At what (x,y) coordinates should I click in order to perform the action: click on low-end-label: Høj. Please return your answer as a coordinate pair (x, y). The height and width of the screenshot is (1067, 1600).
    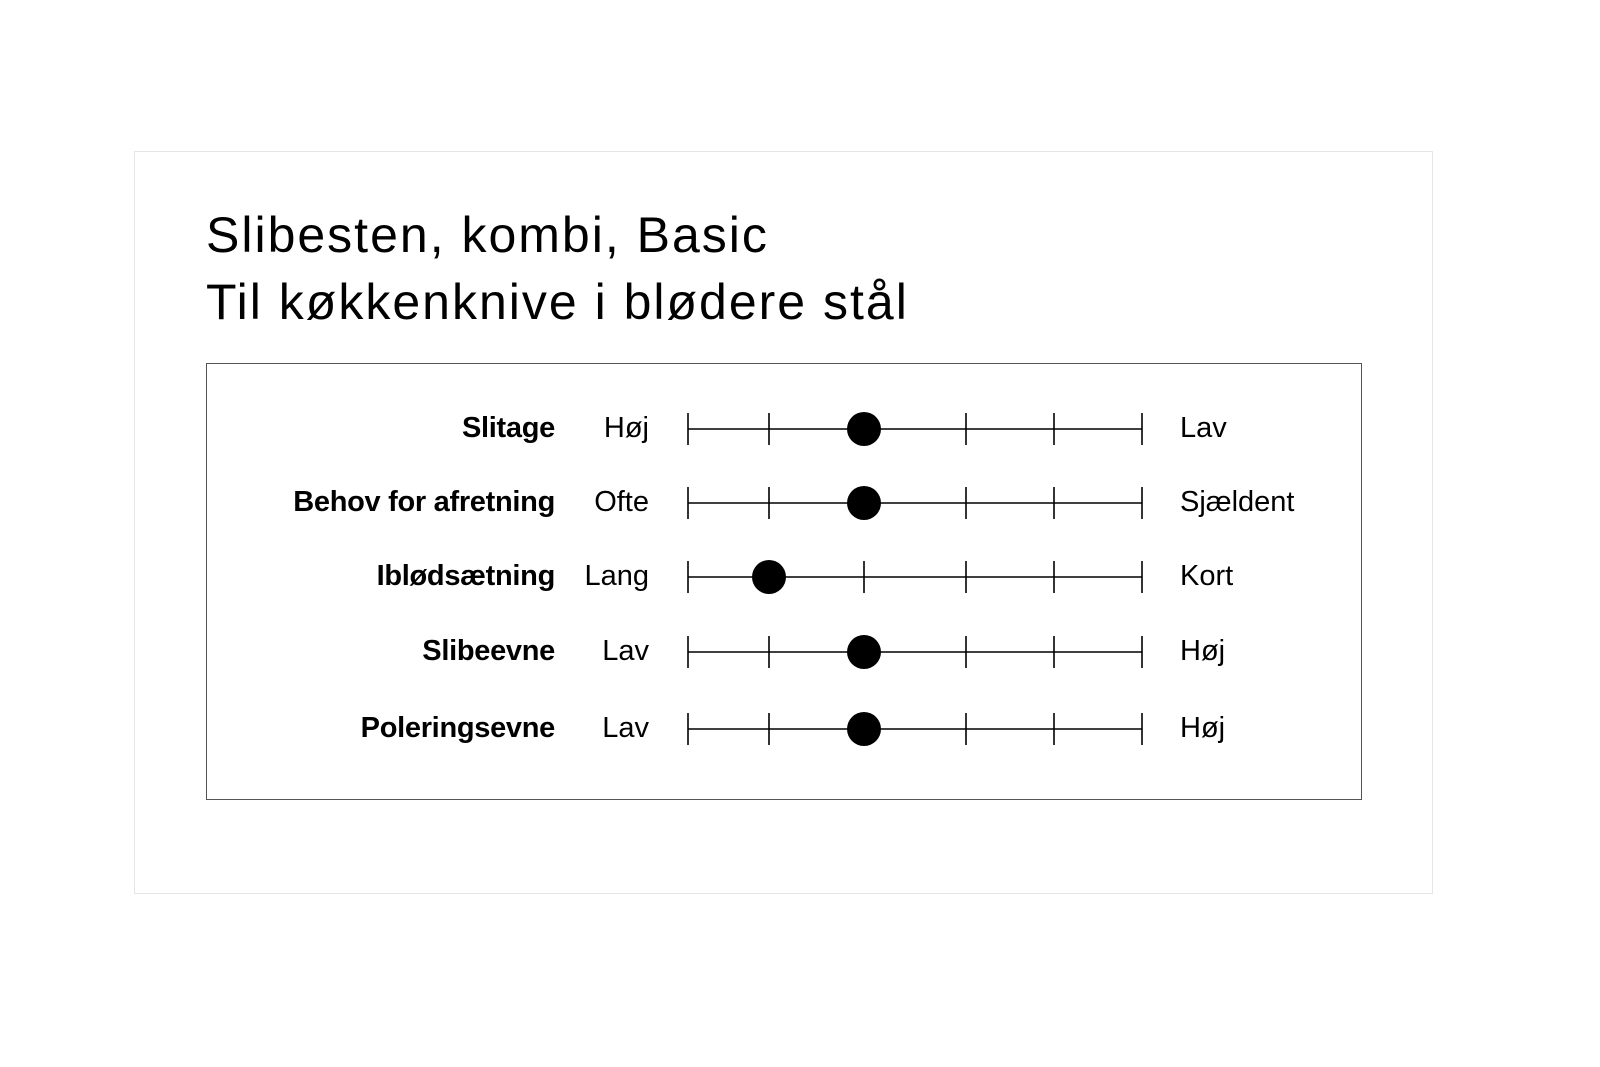
    Looking at the image, I should click on (626, 428).